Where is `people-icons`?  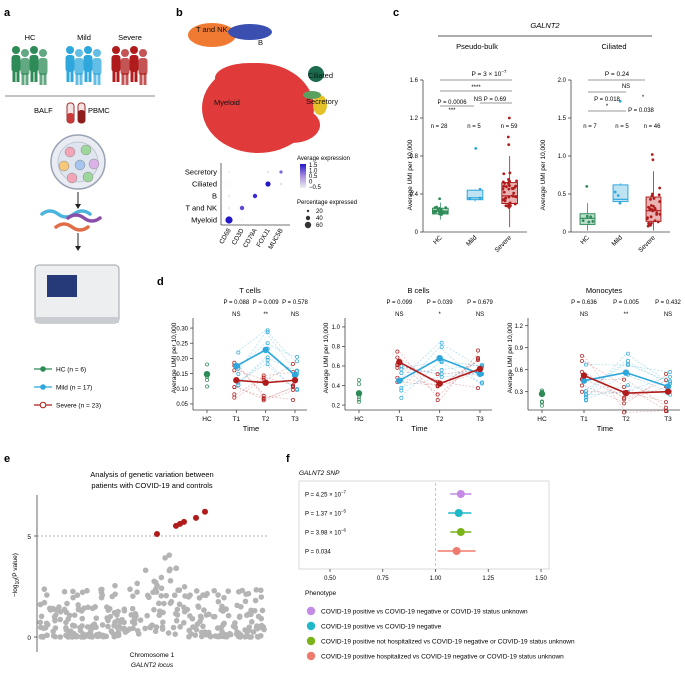
people-icons is located at coordinates (79, 65).